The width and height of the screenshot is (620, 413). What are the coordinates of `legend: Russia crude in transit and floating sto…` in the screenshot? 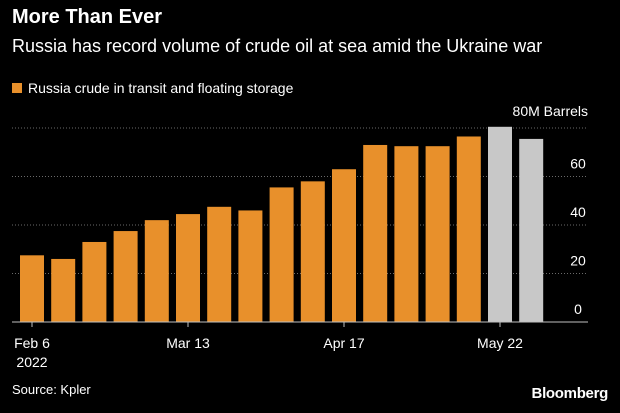 It's located at (152, 88).